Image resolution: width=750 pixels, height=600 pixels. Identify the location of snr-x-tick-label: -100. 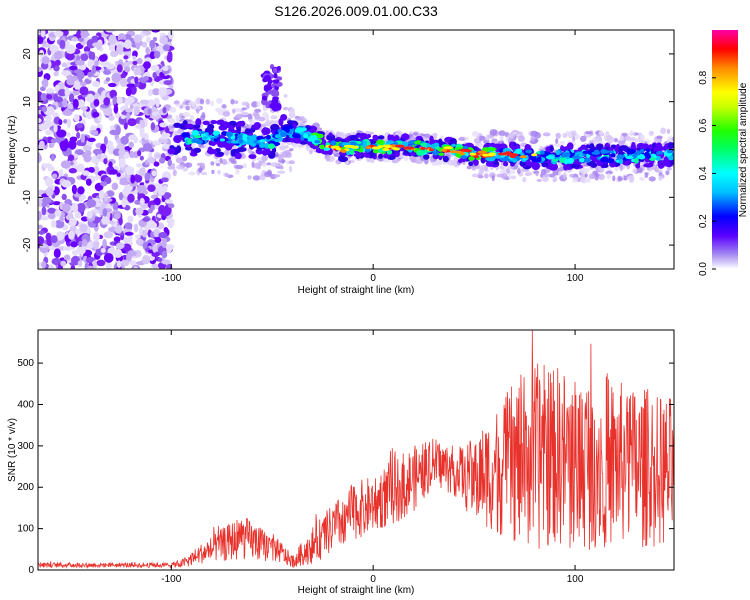
(171, 579).